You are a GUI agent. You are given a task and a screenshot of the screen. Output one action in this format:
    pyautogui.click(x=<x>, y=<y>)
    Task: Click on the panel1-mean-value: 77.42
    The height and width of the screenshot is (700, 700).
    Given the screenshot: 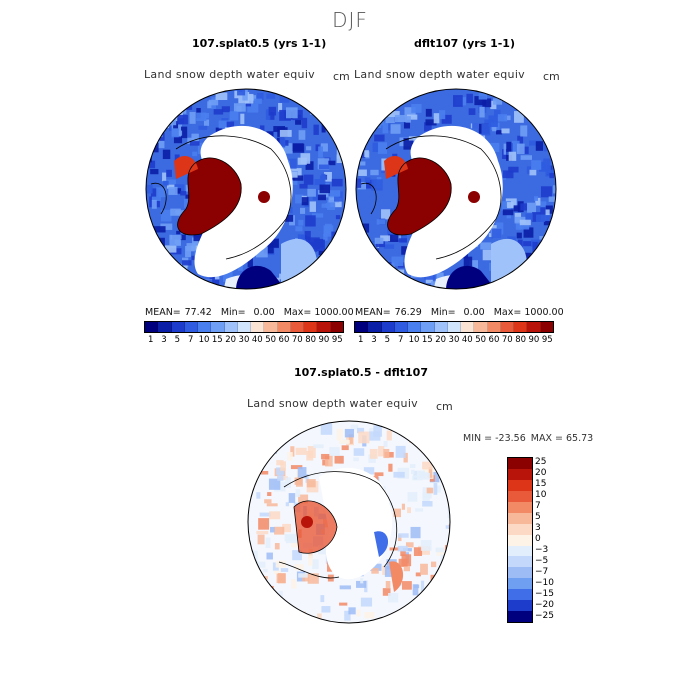 What is the action you would take?
    pyautogui.click(x=198, y=312)
    